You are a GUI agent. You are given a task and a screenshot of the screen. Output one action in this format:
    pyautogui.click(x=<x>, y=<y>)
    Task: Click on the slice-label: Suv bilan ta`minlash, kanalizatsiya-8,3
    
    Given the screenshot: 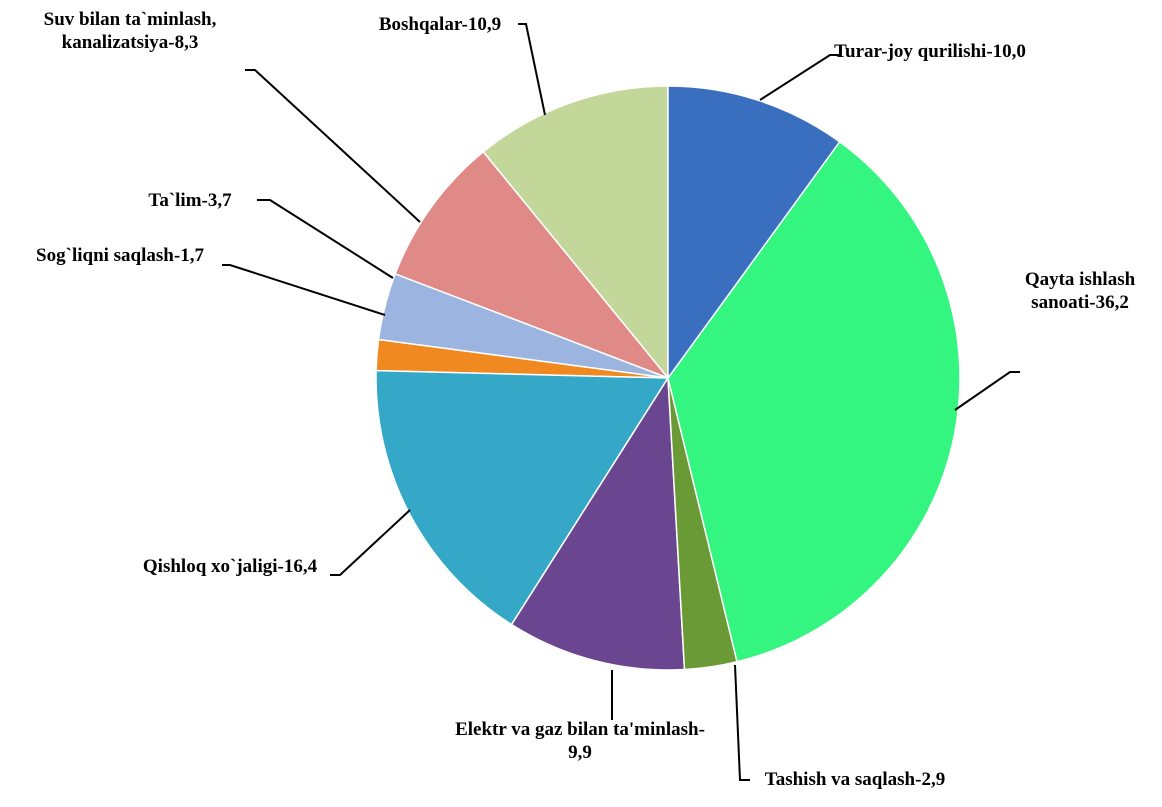 What is the action you would take?
    pyautogui.click(x=130, y=31)
    